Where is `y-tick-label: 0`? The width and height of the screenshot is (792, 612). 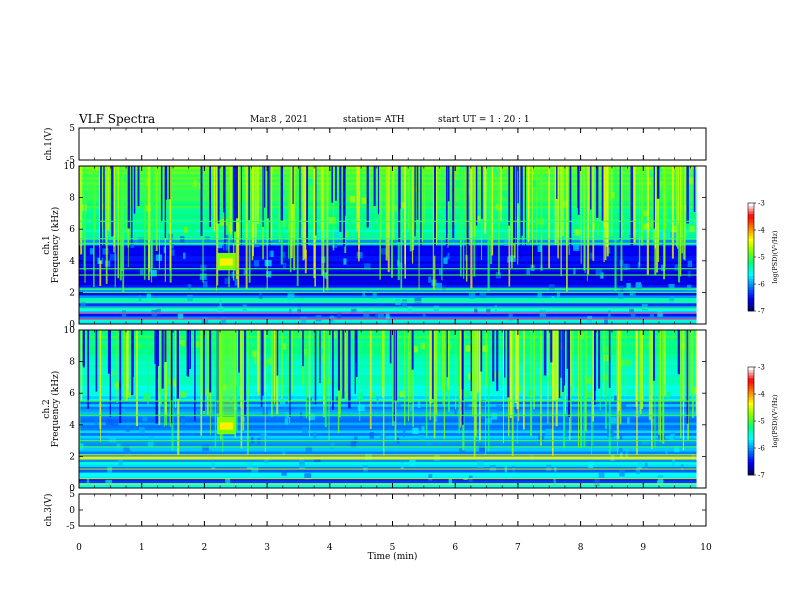
y-tick-label: 0 is located at coordinates (72, 511).